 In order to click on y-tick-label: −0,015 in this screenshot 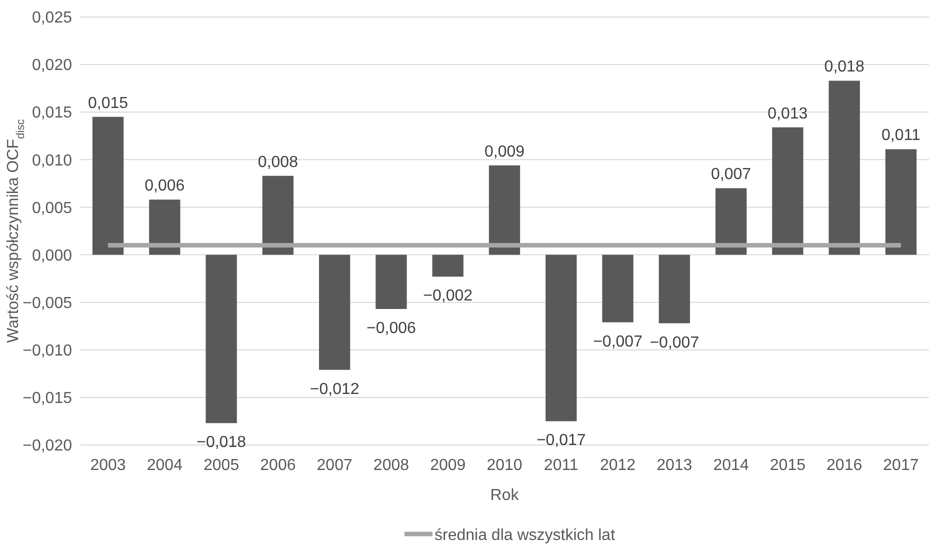, I will do `click(47, 399)`.